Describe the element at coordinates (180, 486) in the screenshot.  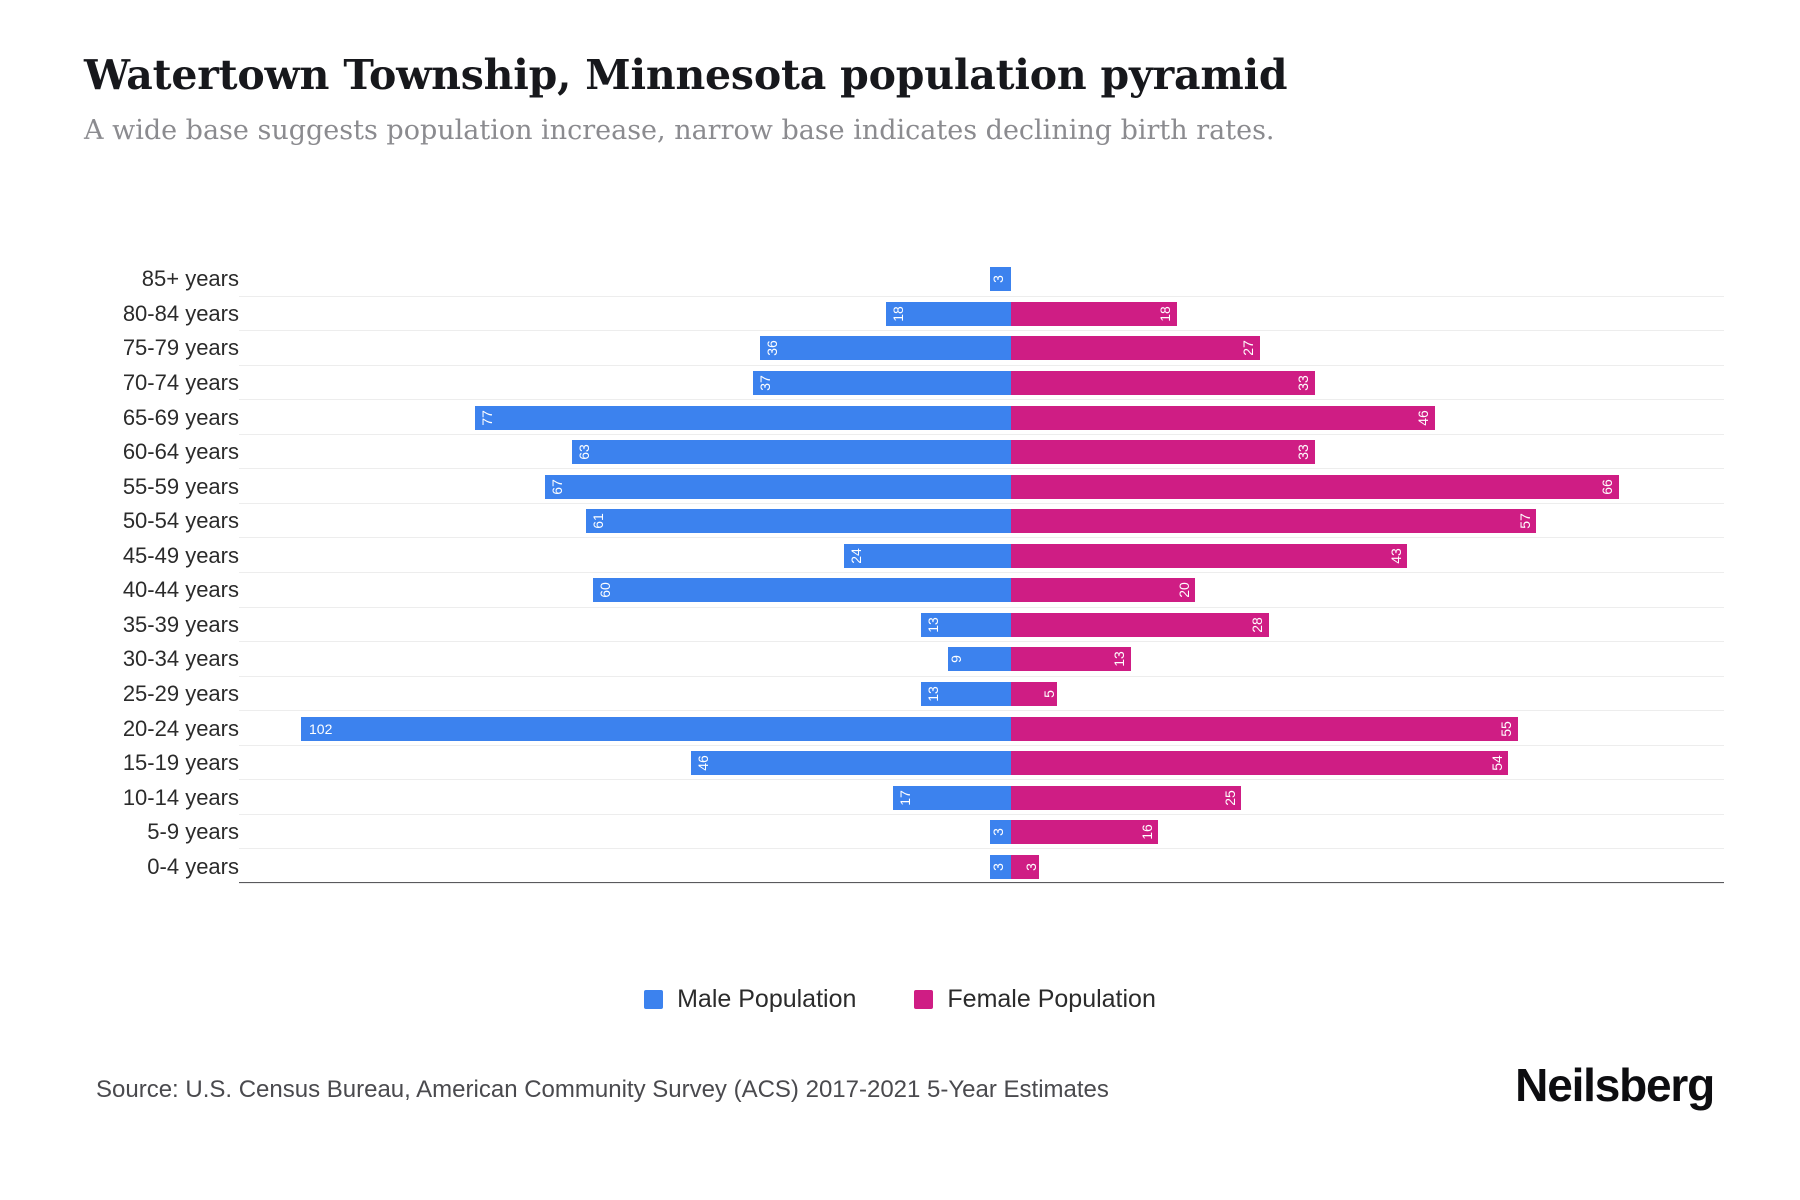
I see `y-axis-tick-6: 55-59 years` at that location.